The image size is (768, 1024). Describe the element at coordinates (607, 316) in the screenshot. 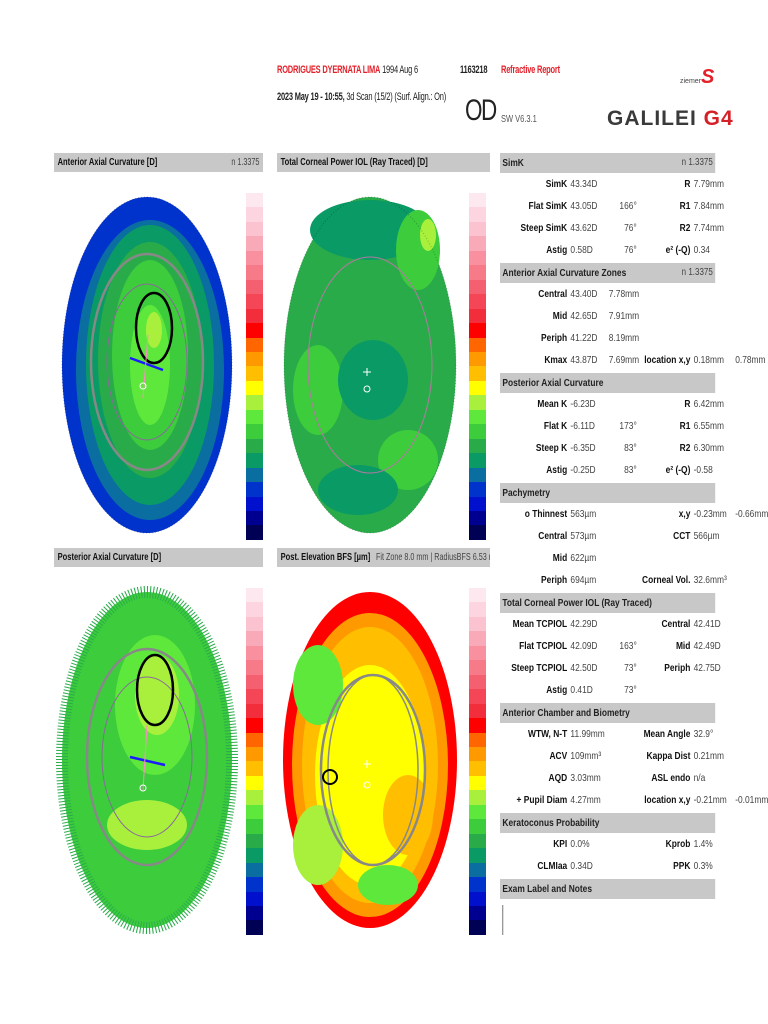

I see `data-row: Mid 42.65D 7.91mm` at that location.